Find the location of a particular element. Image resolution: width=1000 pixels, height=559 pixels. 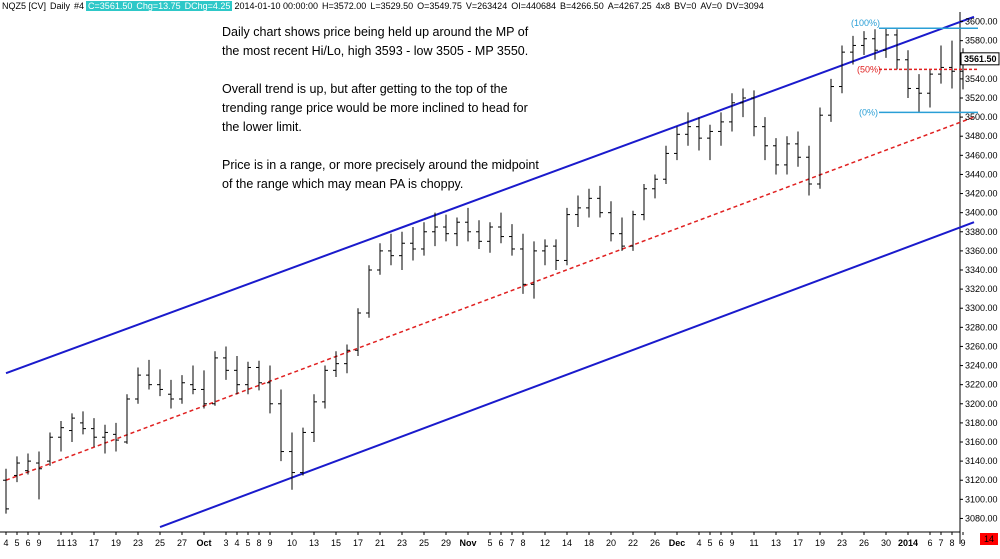

y-tick-label: 3200.00 is located at coordinates (981, 404).